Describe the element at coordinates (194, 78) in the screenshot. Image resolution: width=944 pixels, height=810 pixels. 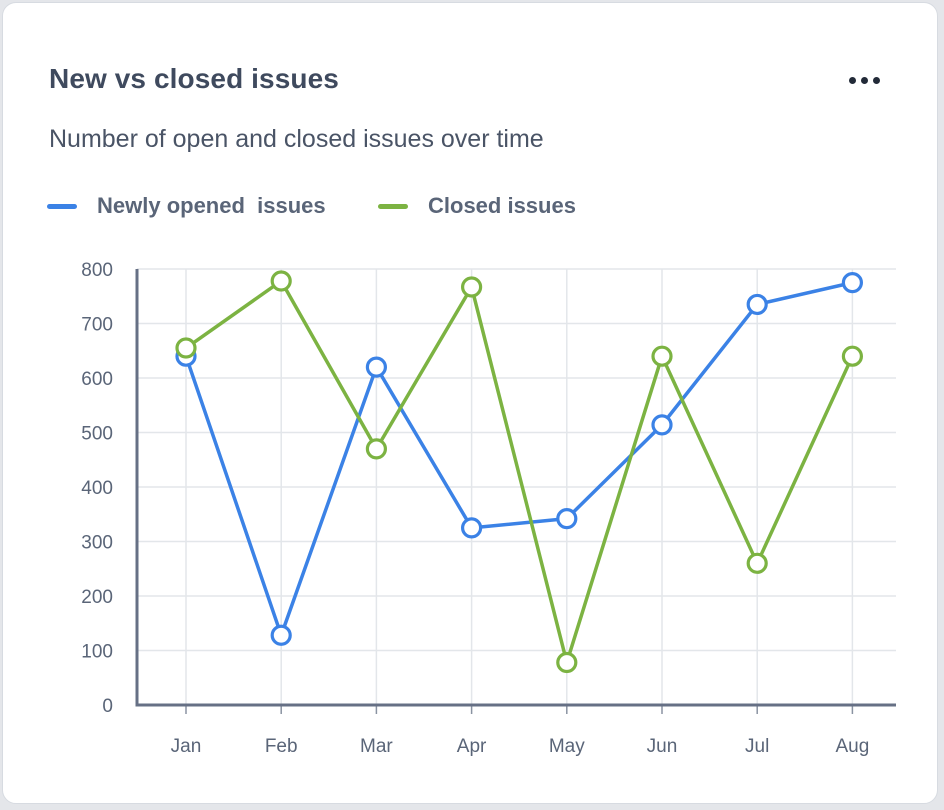
I see `chart-title: New vs closed issues` at that location.